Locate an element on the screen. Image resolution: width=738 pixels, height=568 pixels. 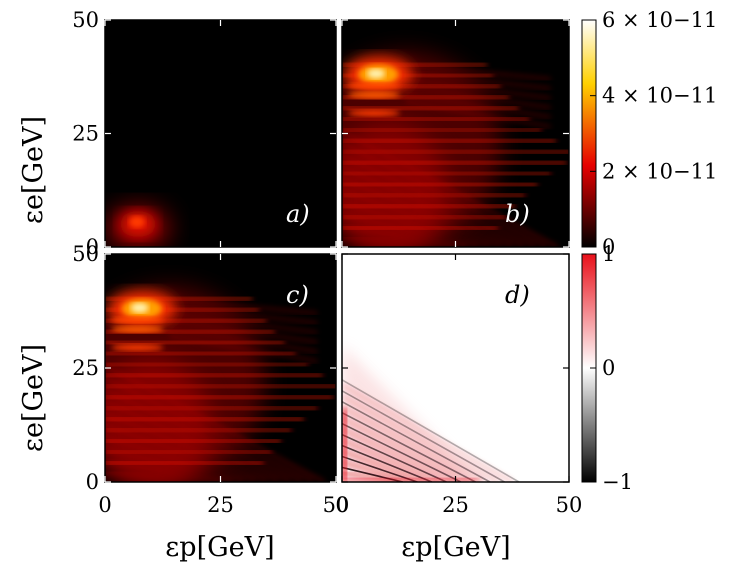
panel-b-heatmap is located at coordinates (455, 149).